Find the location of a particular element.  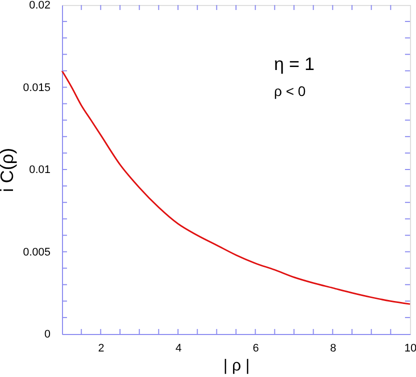

x-tick-label: 4 is located at coordinates (178, 348).